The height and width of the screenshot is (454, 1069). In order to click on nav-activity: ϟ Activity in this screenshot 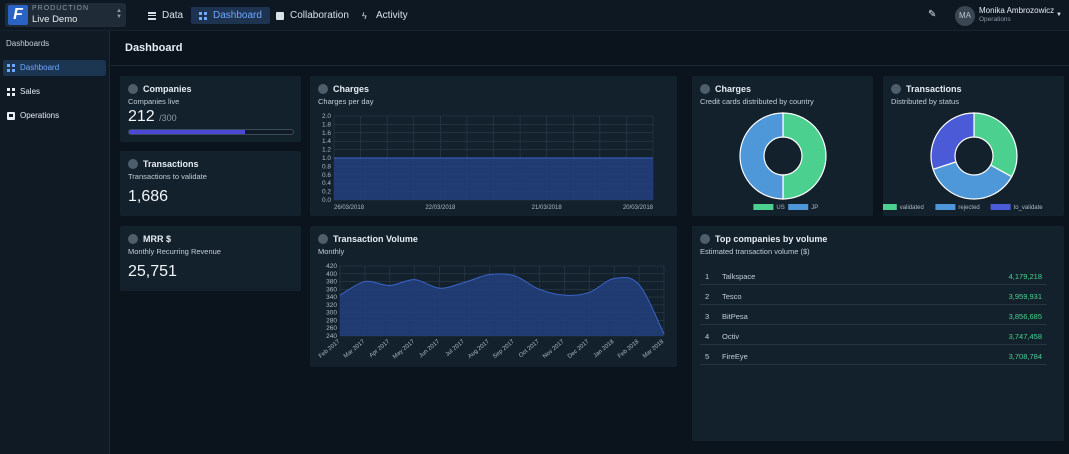, I will do `click(385, 15)`.